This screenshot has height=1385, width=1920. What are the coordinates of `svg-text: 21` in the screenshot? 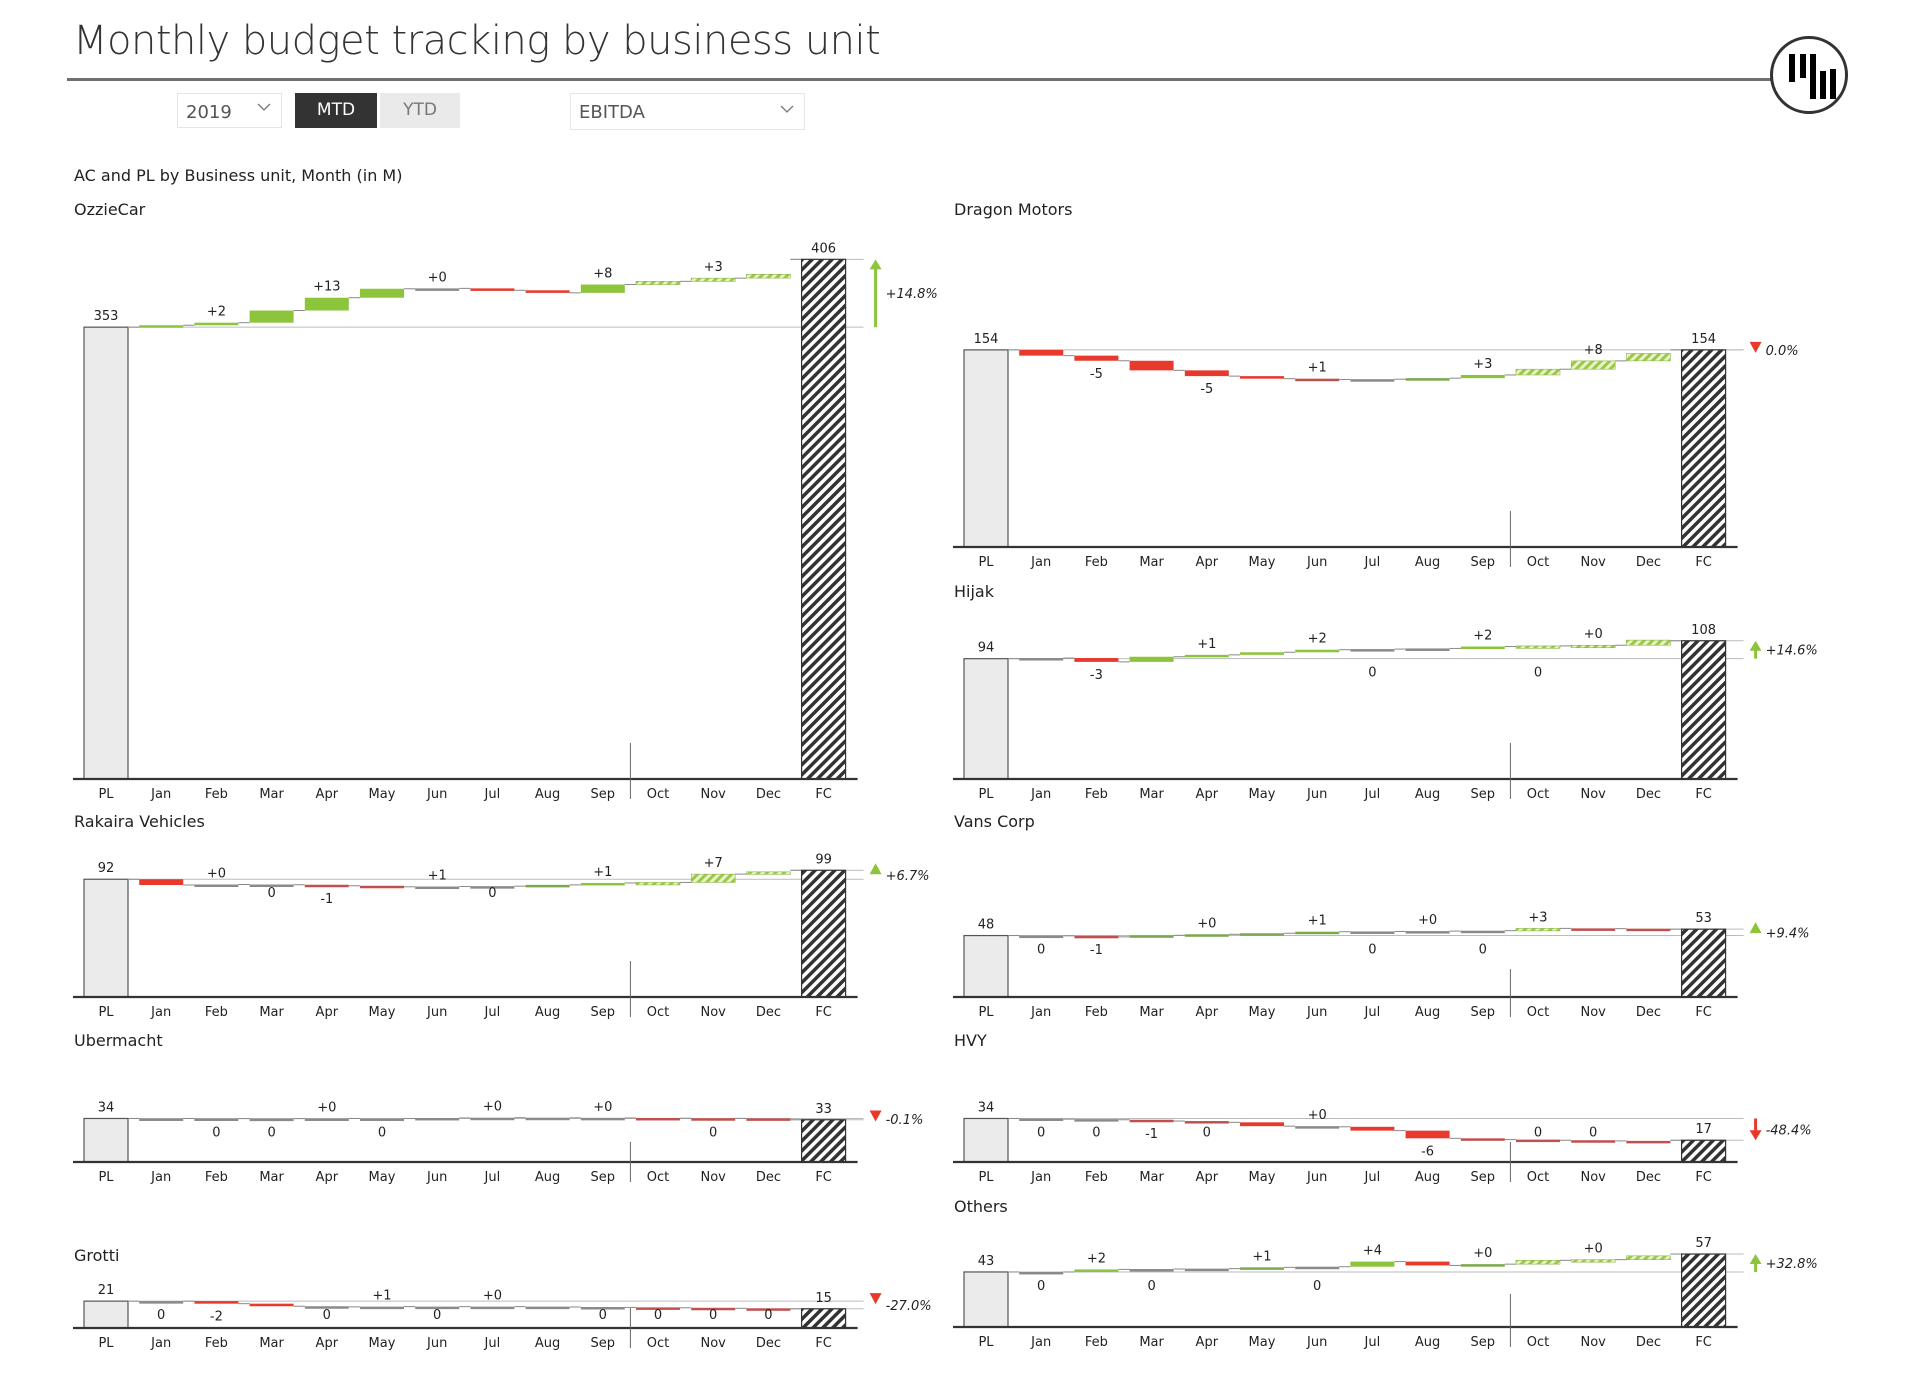 It's located at (106, 1290).